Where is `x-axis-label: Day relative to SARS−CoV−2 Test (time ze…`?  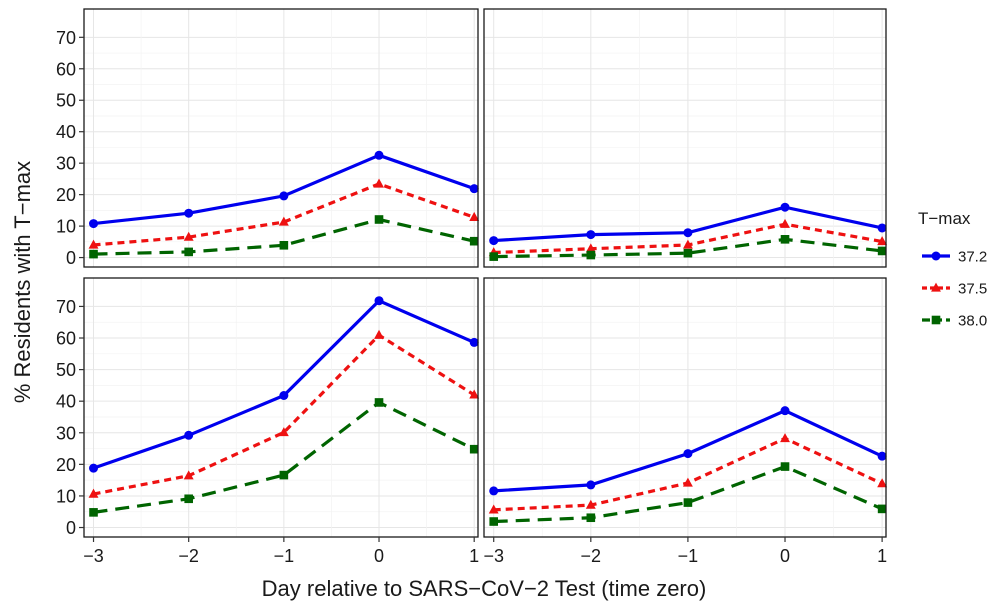 x-axis-label: Day relative to SARS−CoV−2 Test (time ze… is located at coordinates (484, 588).